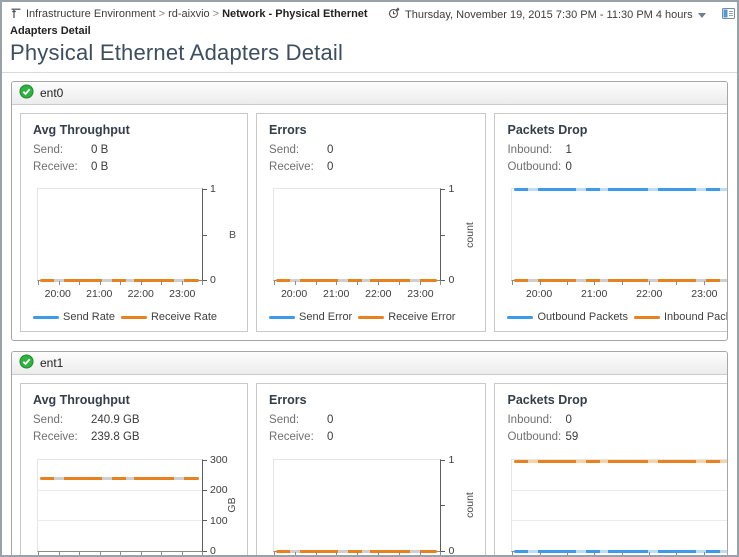 This screenshot has width=739, height=557. I want to click on x-tick-label: 21:00, so click(99, 294).